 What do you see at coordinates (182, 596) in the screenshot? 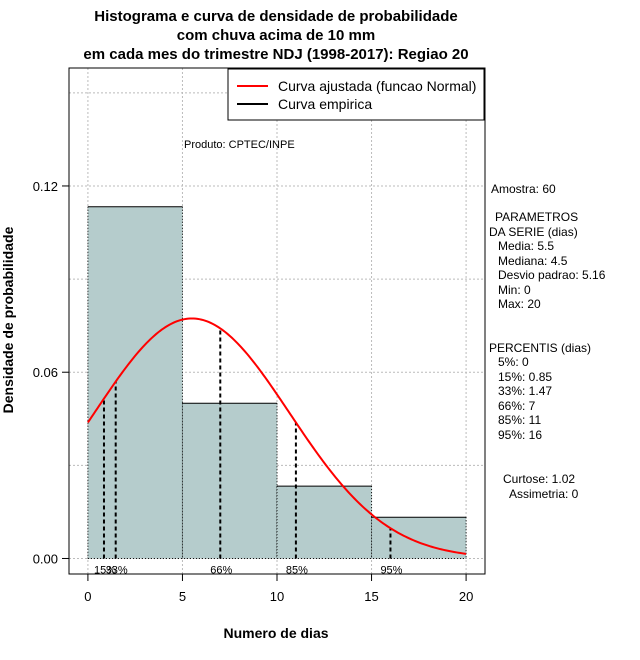
I see `x-tick-label-1: 5` at bounding box center [182, 596].